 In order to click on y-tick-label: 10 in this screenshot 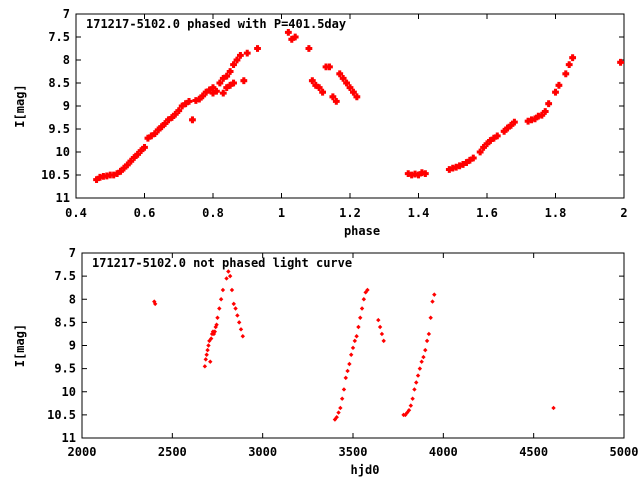, I will do `click(69, 392)`.